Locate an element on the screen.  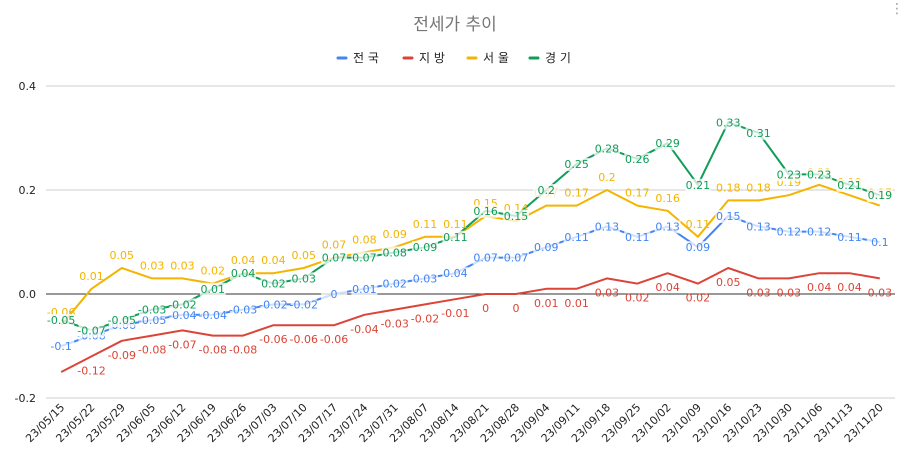
data-label: 0.12 is located at coordinates (789, 232).